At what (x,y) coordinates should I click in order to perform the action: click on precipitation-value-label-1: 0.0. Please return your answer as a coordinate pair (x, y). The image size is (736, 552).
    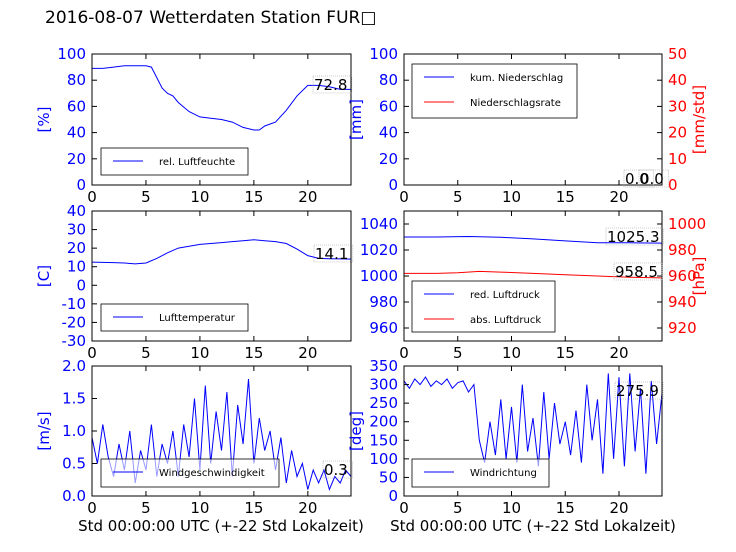
    Looking at the image, I should click on (652, 179).